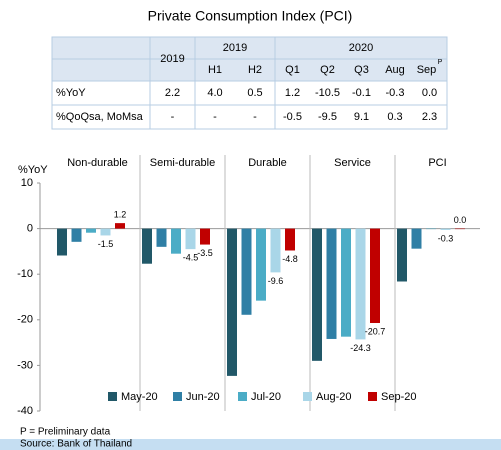 The image size is (501, 450). What do you see at coordinates (352, 163) in the screenshot?
I see `group-label: Service` at bounding box center [352, 163].